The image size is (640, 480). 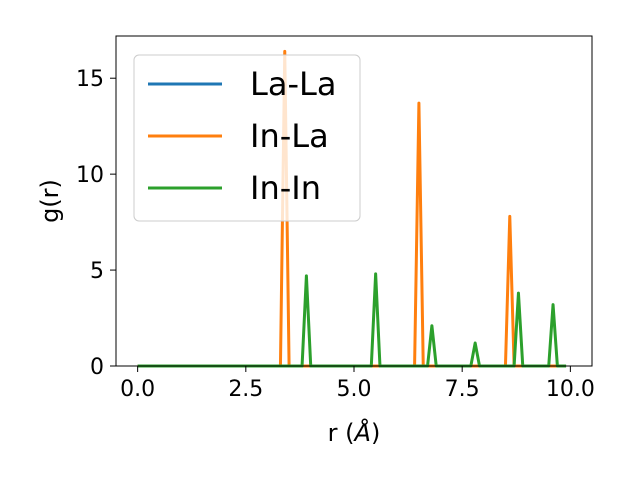 I want to click on y-tick-label: 0, so click(x=97, y=367).